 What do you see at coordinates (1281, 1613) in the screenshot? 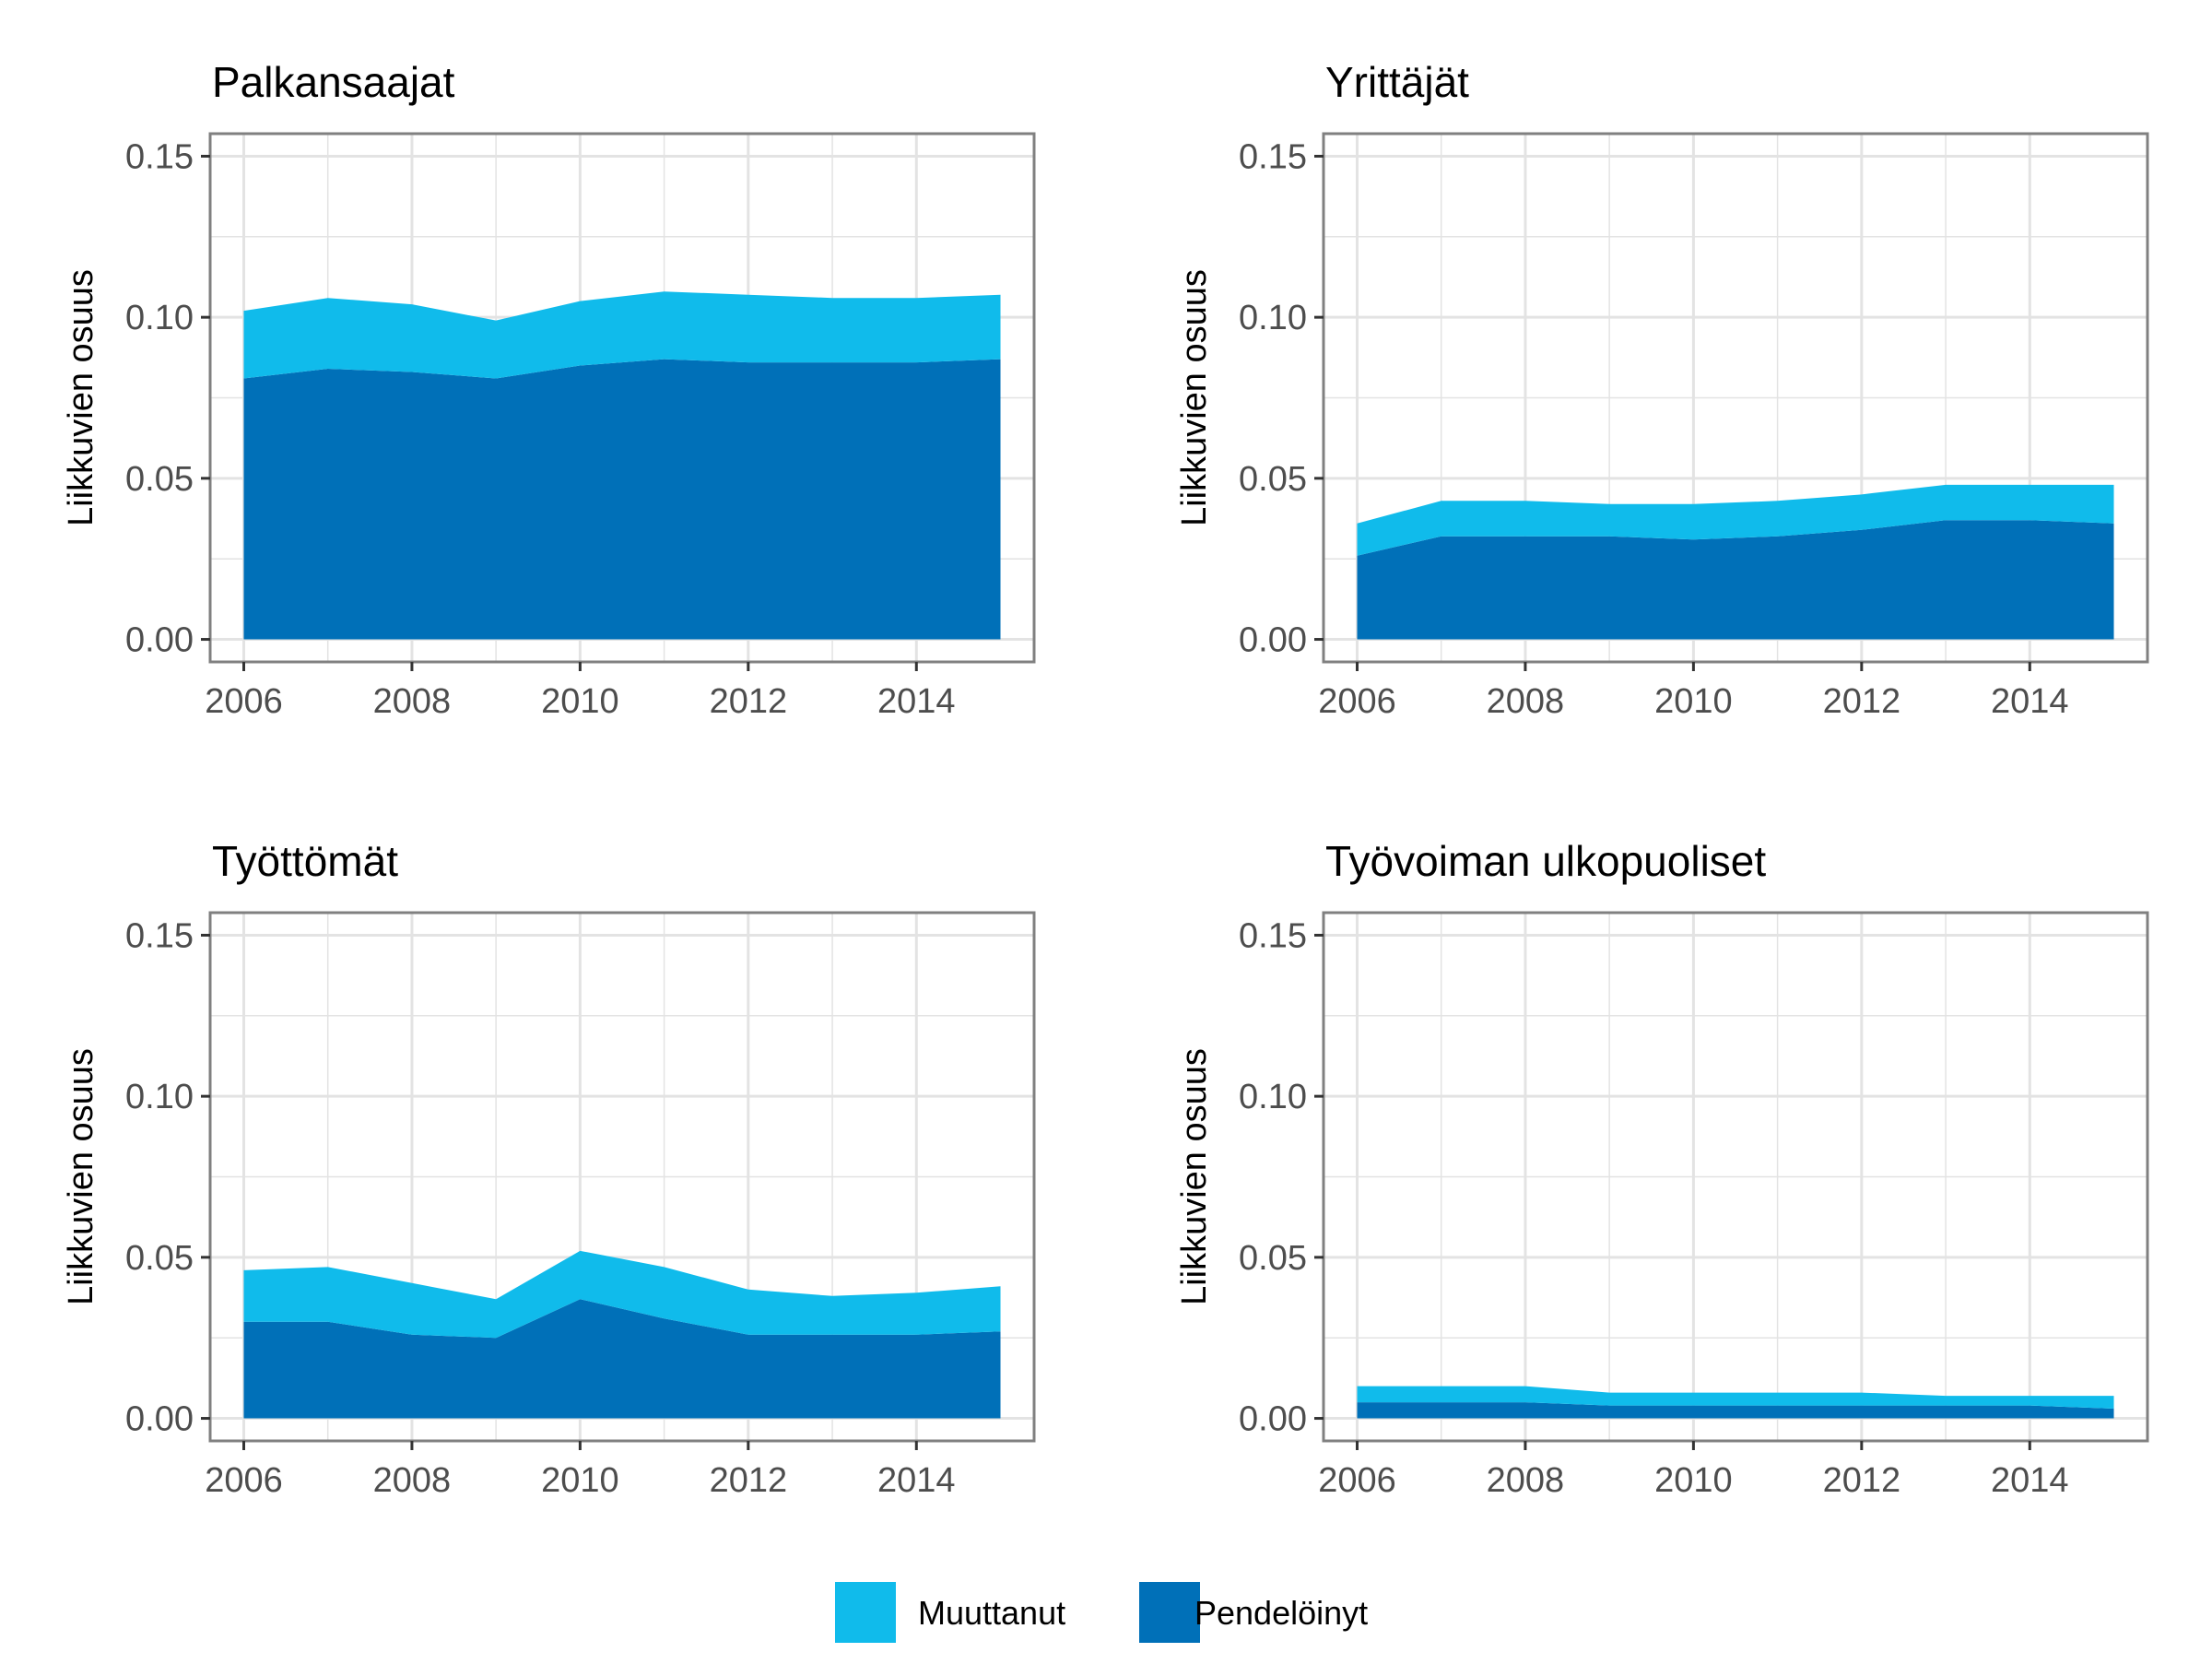
I see `legend-label: Pendelöinyt` at bounding box center [1281, 1613].